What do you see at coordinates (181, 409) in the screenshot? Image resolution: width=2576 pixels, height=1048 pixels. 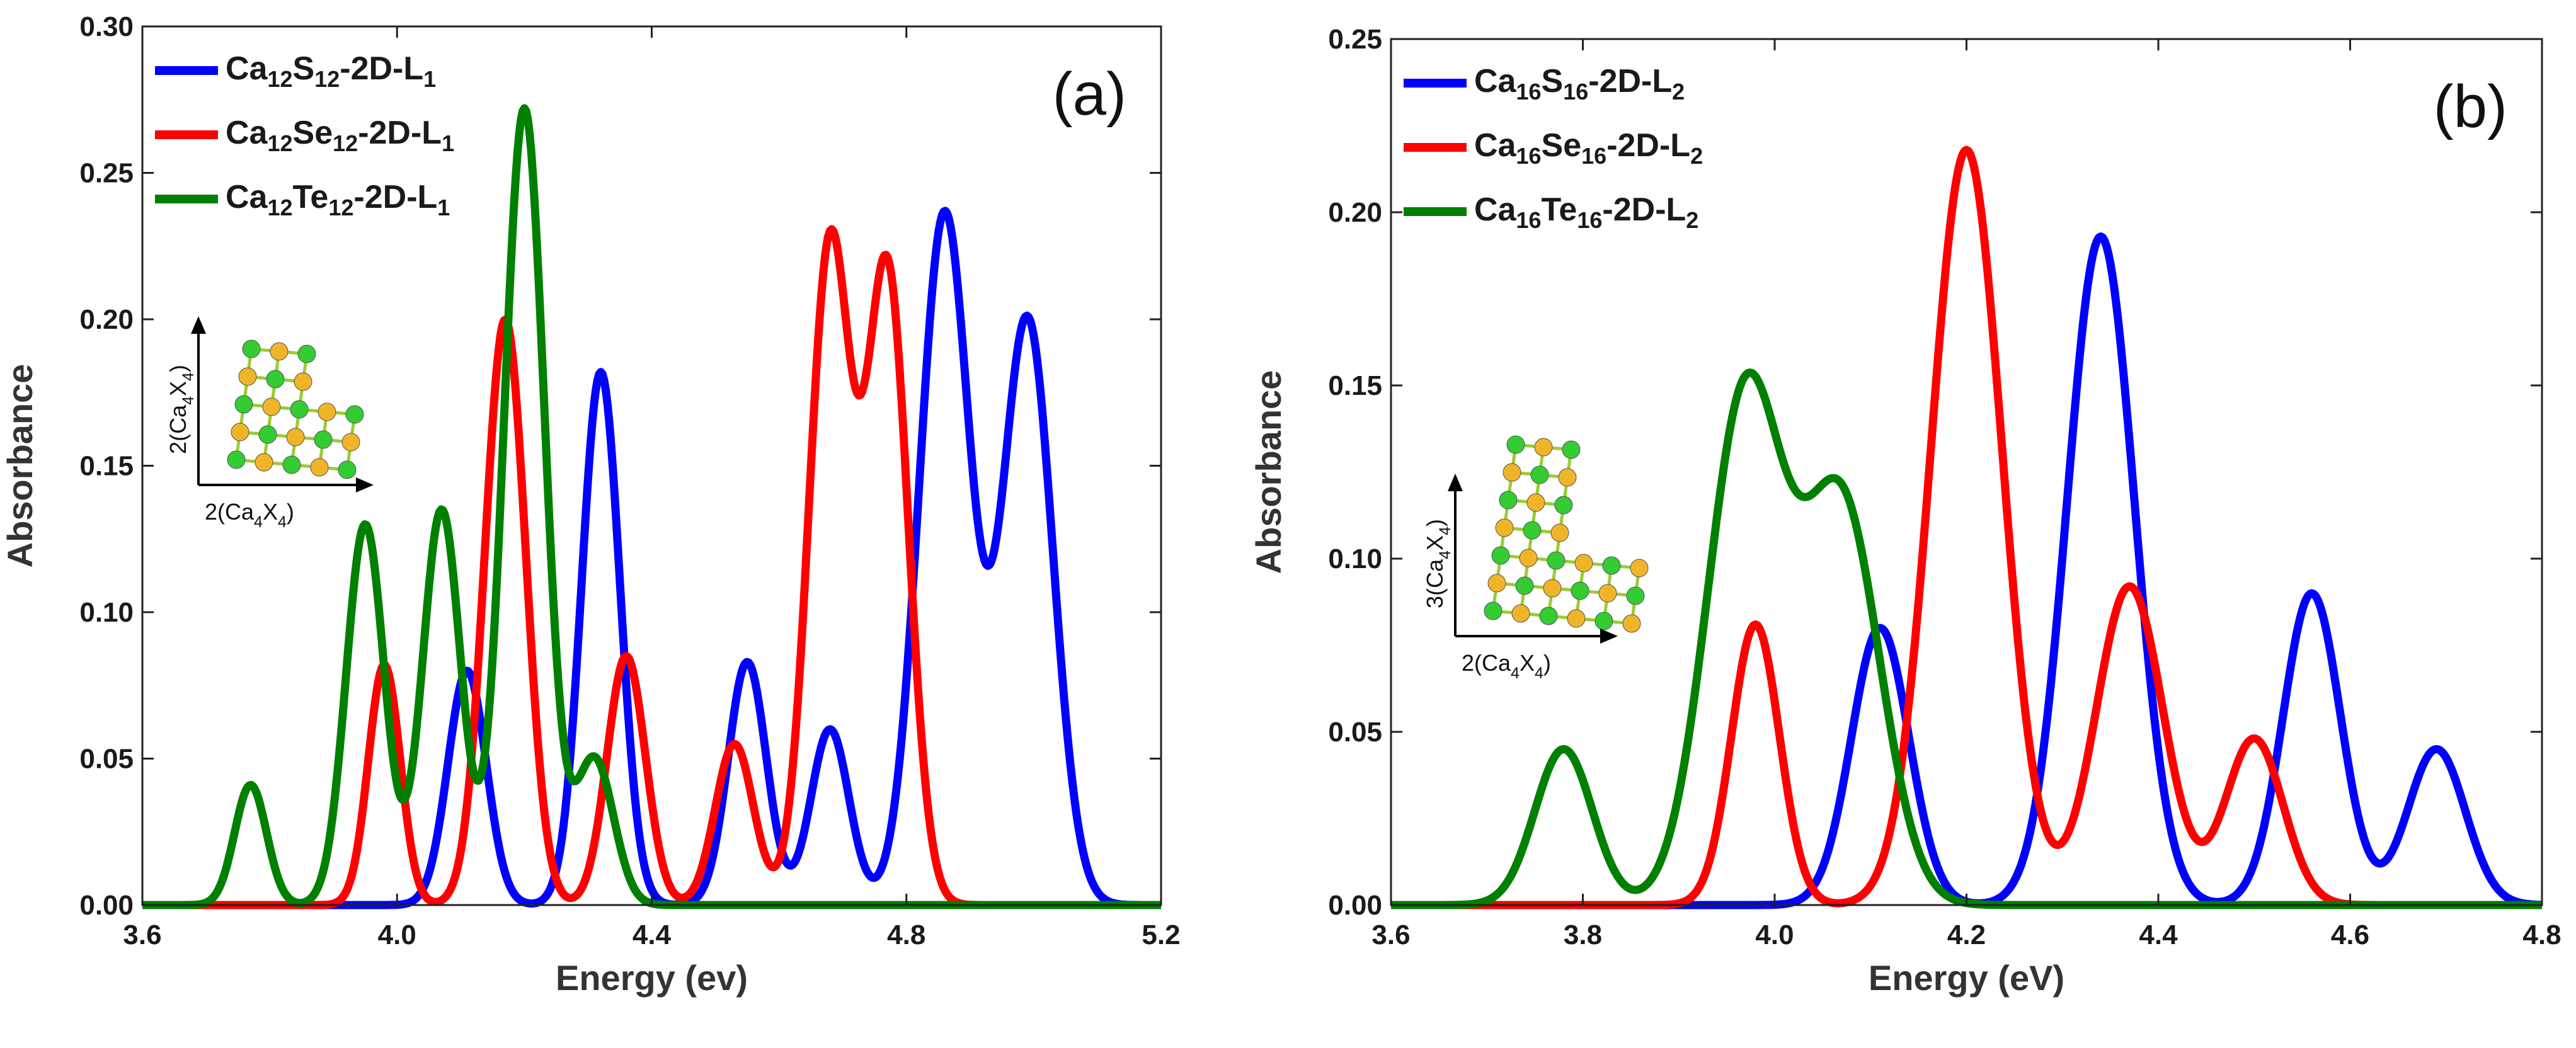 I see `inset-y-label: 2(Ca4X4)` at bounding box center [181, 409].